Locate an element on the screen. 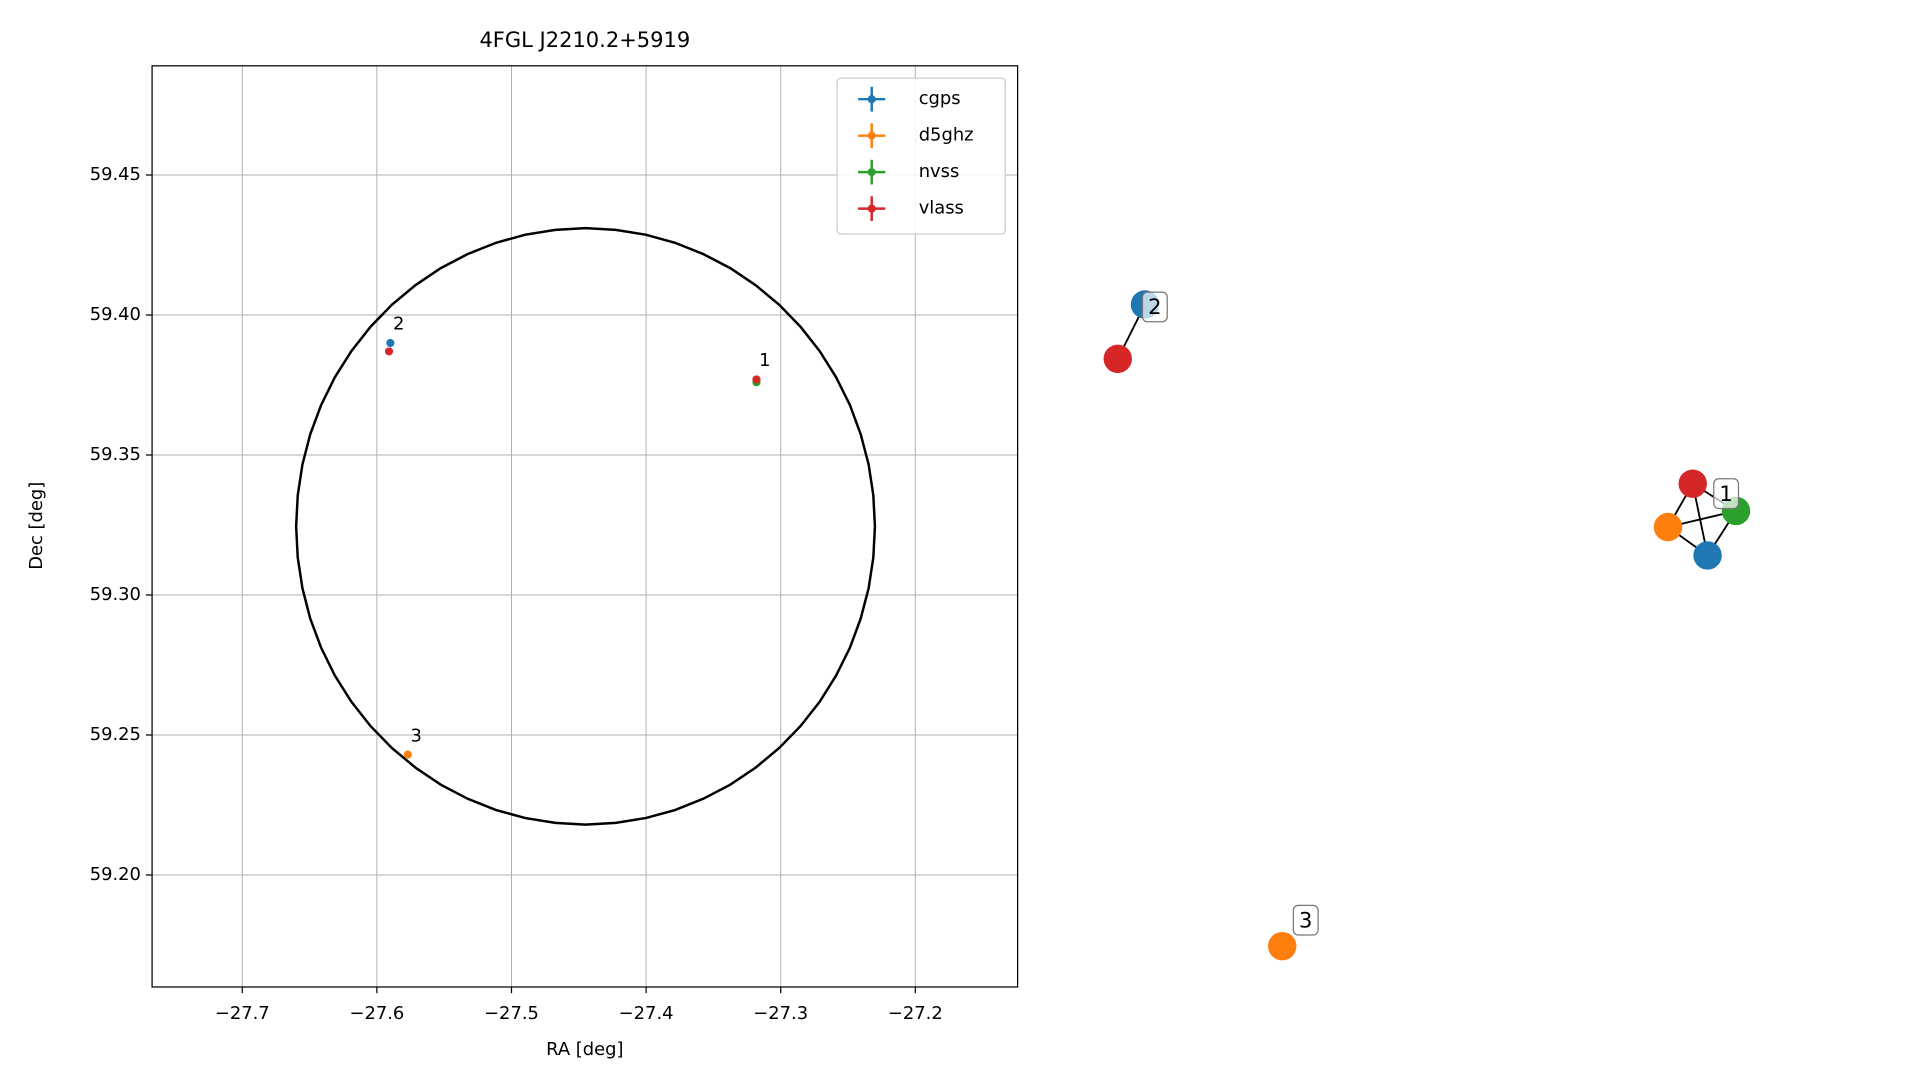  y-tick-label: 59.40 is located at coordinates (115, 314).